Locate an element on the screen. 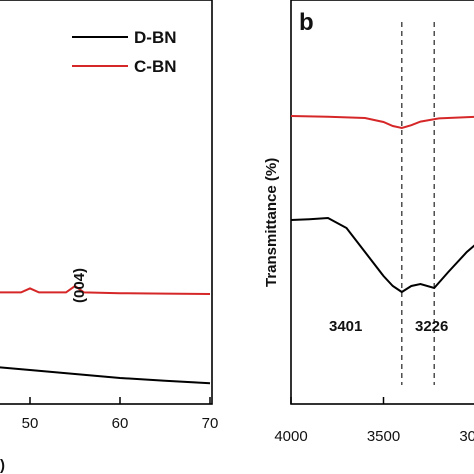 The height and width of the screenshot is (474, 474). x-tick-label-a: 50 is located at coordinates (30, 423).